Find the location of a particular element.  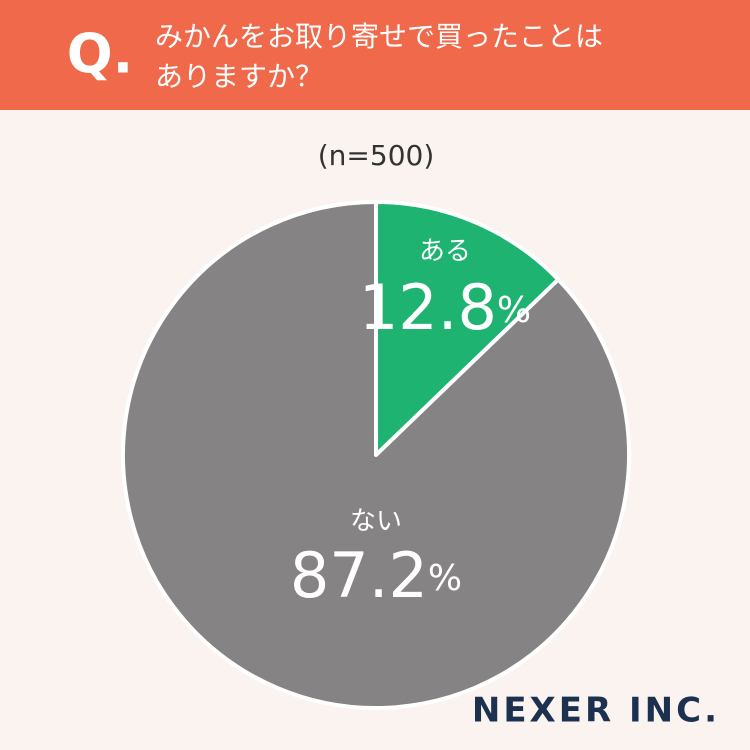

pie-slice is located at coordinates (467, 328).